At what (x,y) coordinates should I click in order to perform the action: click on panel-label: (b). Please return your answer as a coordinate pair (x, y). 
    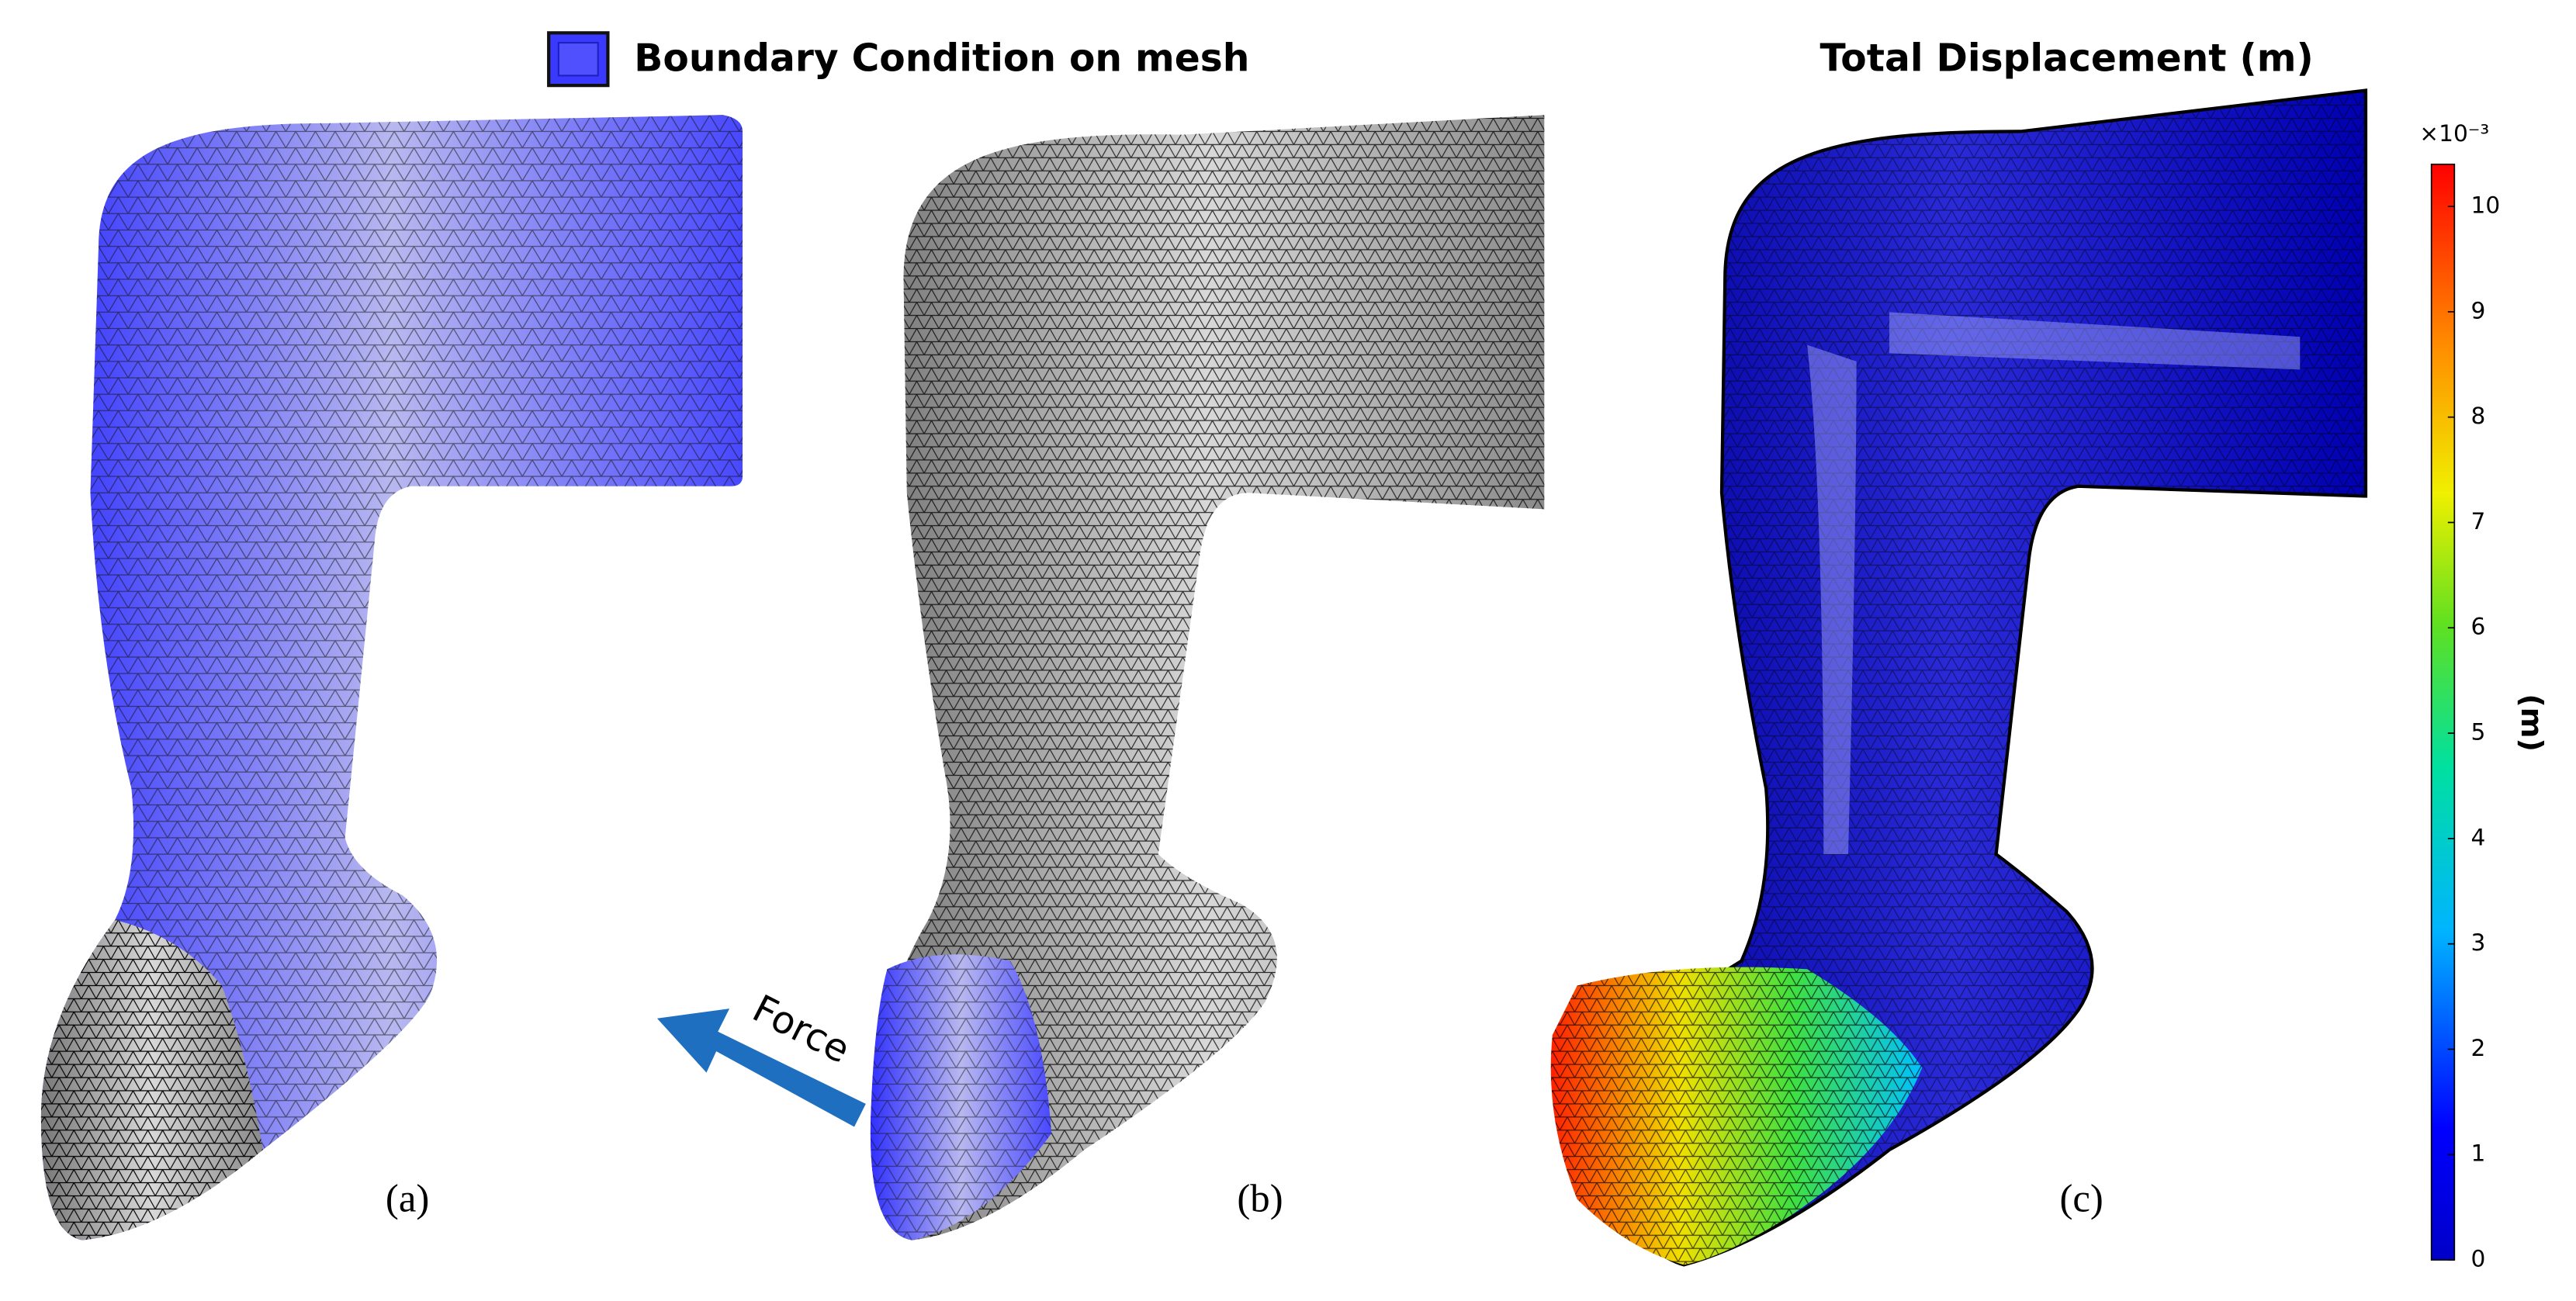
    Looking at the image, I should click on (1260, 1198).